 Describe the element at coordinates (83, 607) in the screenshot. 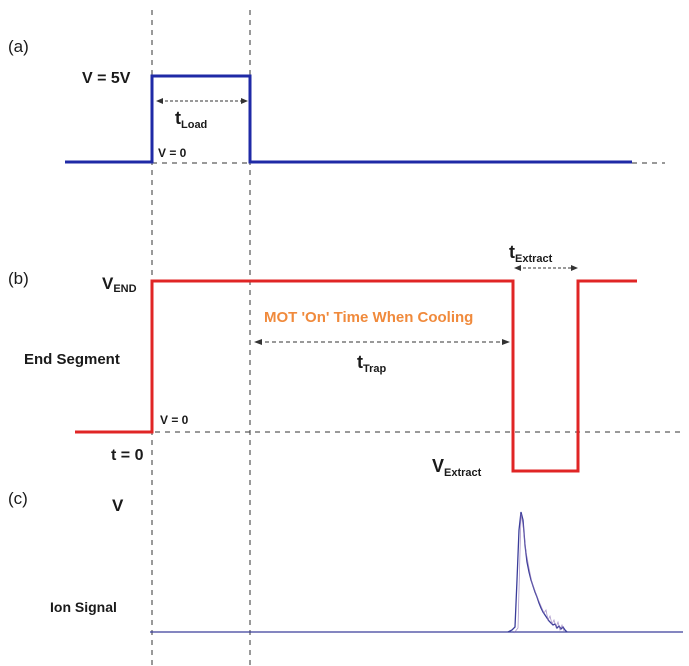

I see `ion-signal-label: Ion Signal` at that location.